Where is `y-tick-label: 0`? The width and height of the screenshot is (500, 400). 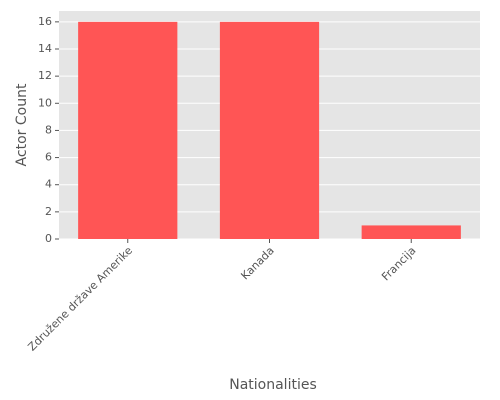 y-tick-label: 0 is located at coordinates (48, 238).